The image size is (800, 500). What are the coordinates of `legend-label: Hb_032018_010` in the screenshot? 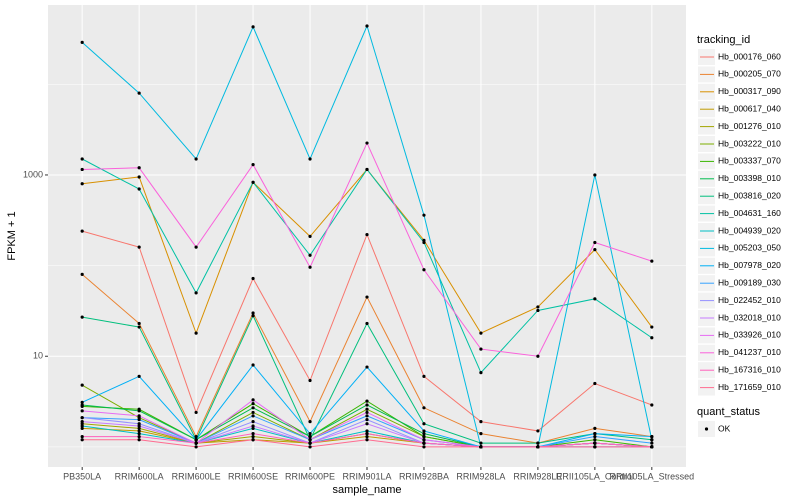 It's located at (749, 317).